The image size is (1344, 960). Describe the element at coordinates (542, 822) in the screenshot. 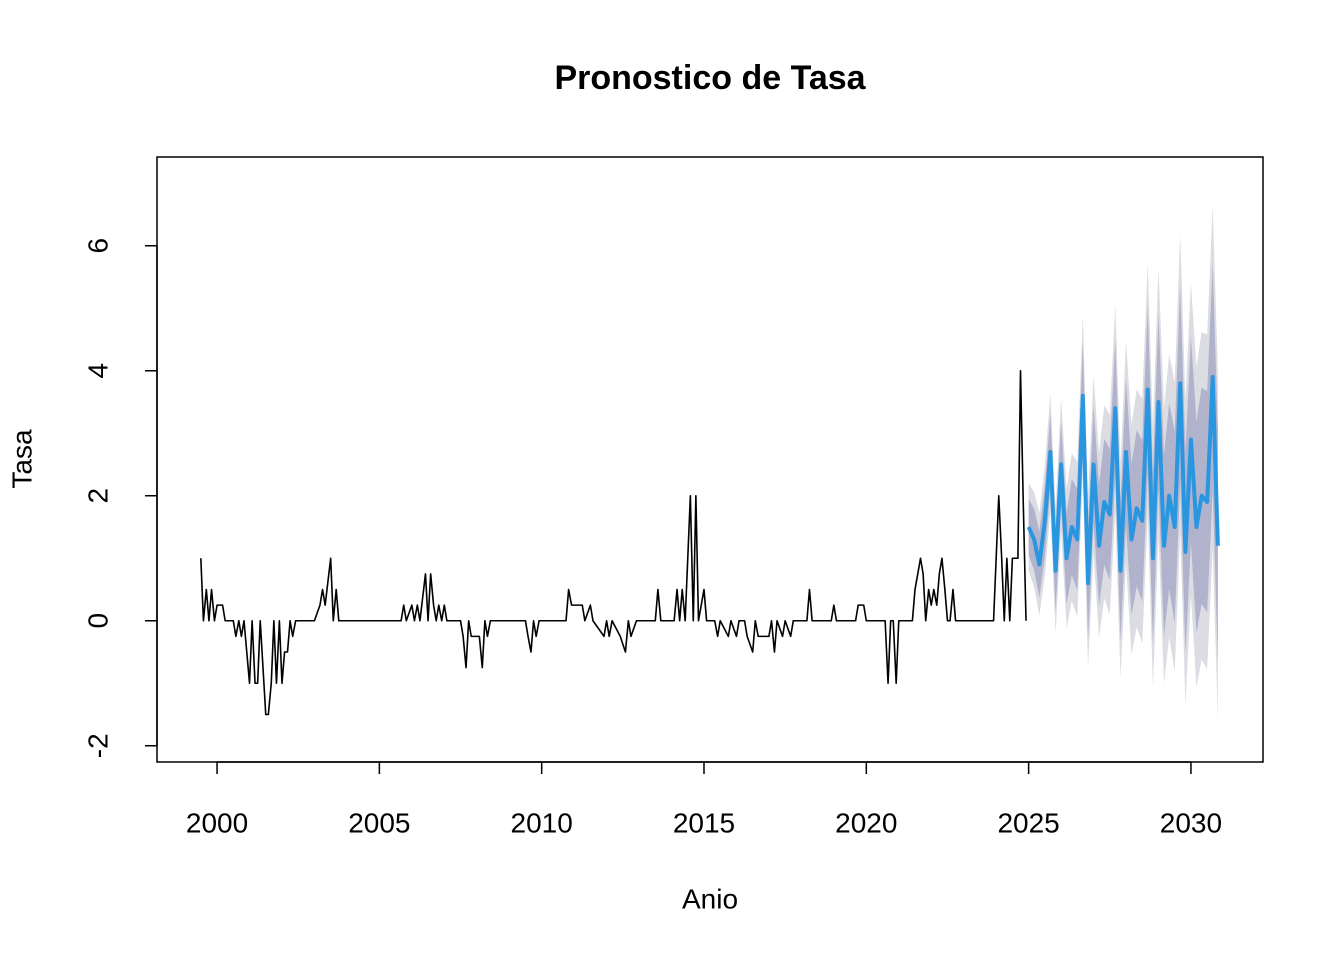

I see `x-tick-label: 2010` at that location.